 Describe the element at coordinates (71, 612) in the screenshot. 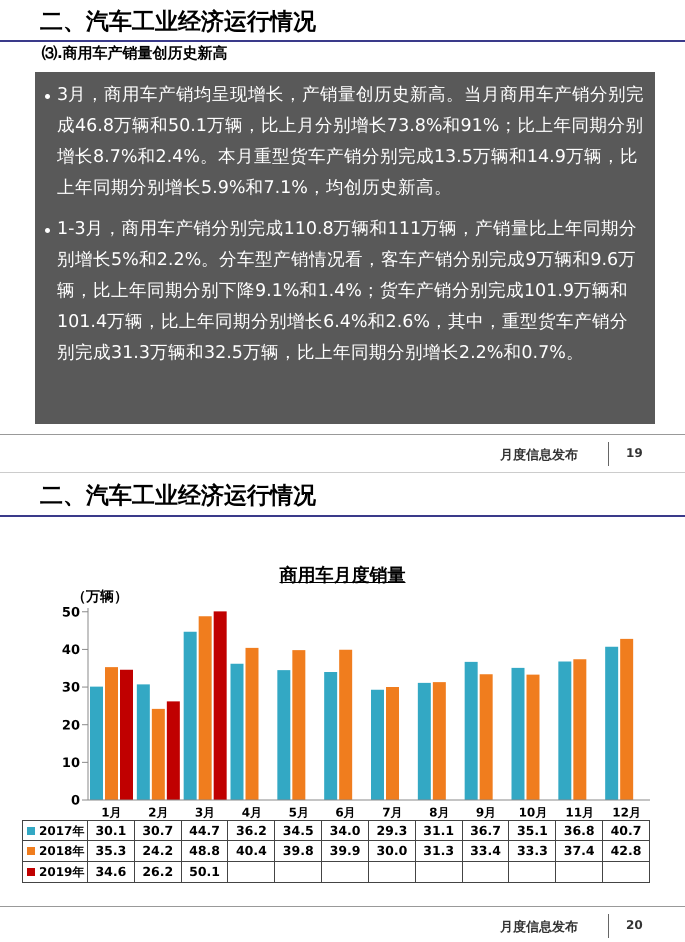

I see `y-tick-label: 50` at that location.